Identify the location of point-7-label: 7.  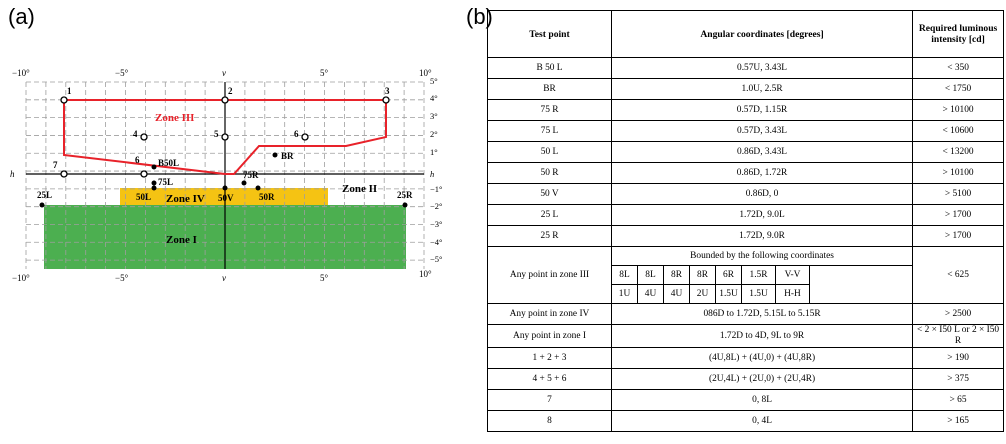
(55, 165).